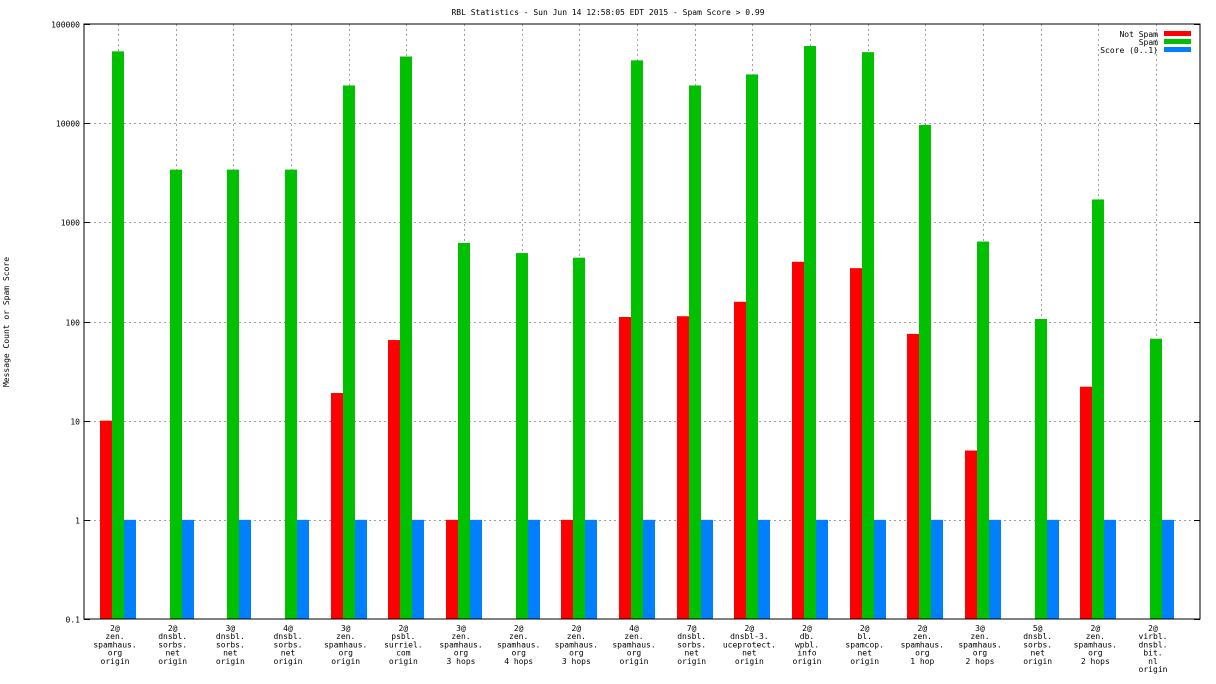  Describe the element at coordinates (922, 661) in the screenshot. I see `x-tick-label: 1 hop` at that location.